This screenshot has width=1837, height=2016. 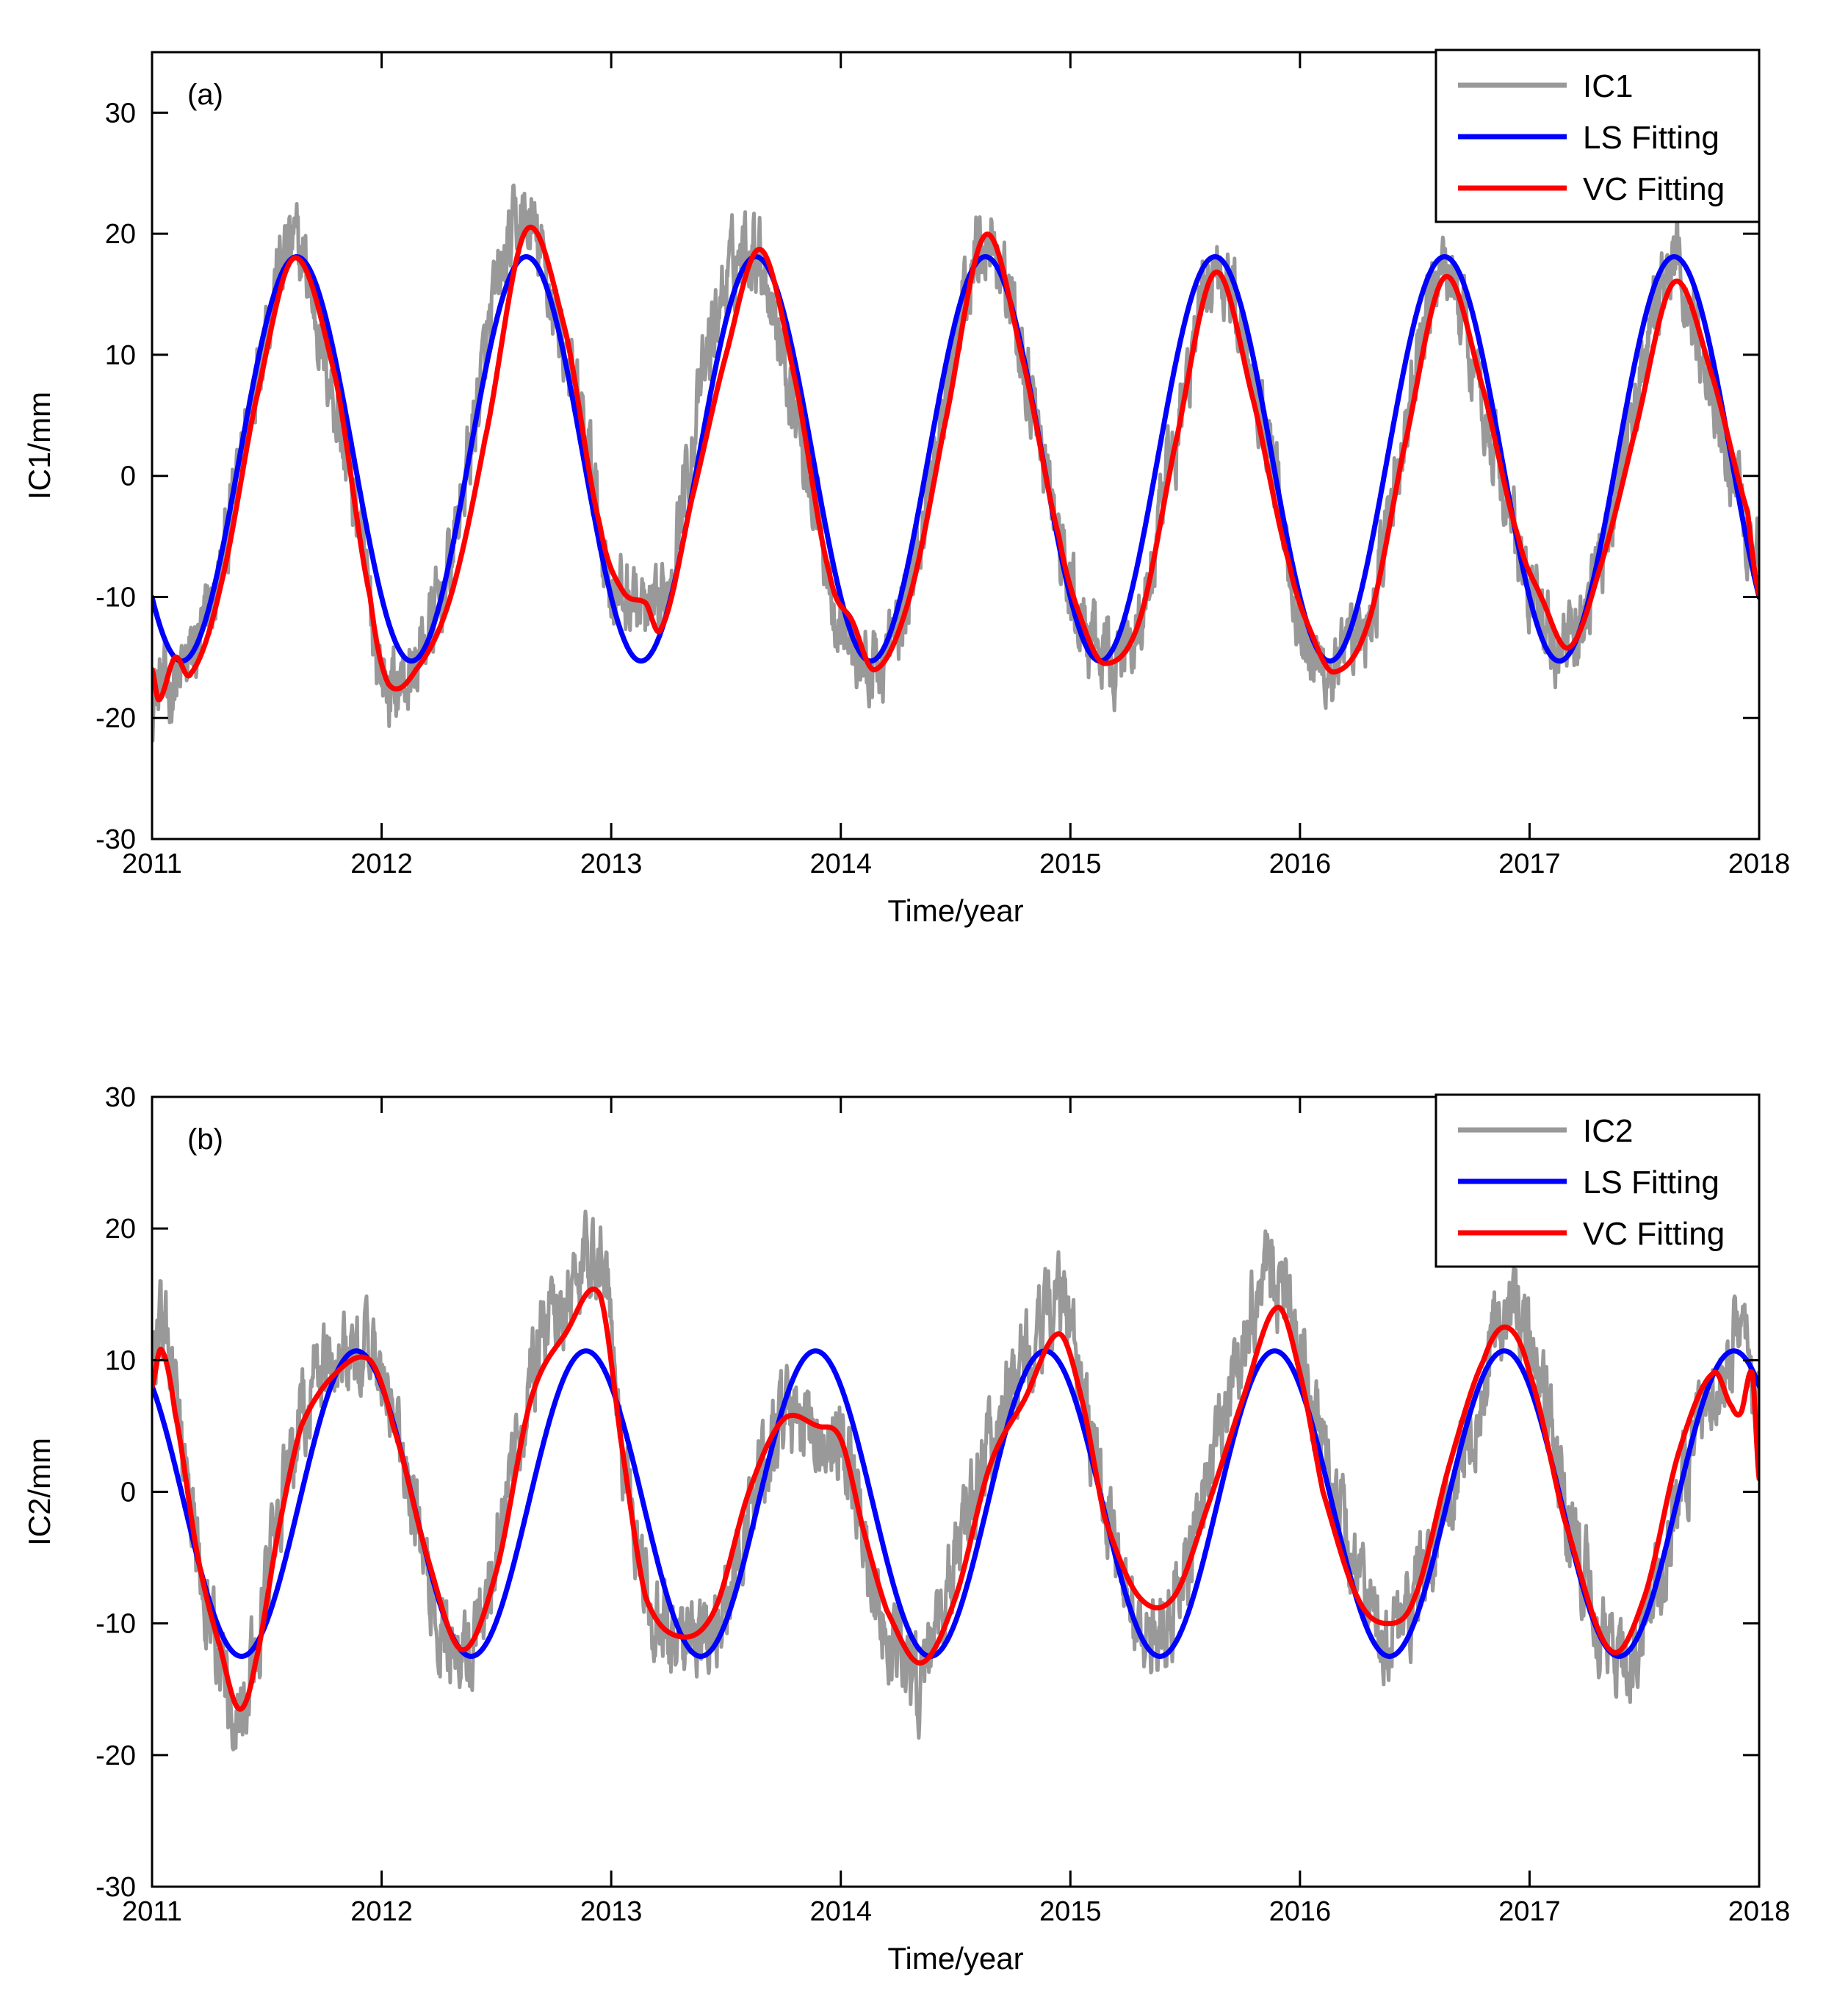 I want to click on legend-label-vc-fitting-a: VC Fitting, so click(x=1654, y=189).